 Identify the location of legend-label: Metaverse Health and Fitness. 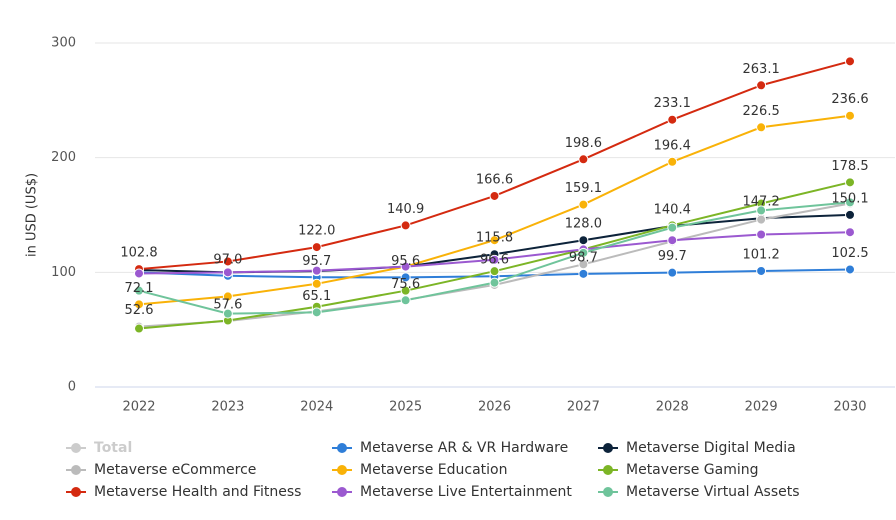
(197, 492).